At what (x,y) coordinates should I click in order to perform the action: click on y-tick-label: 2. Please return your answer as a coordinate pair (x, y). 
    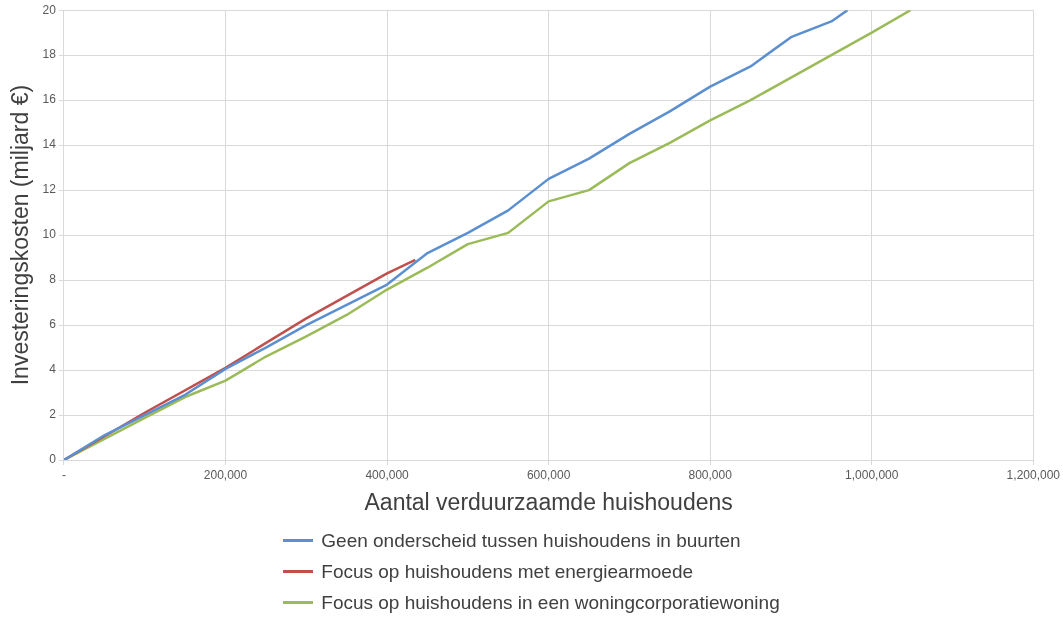
    Looking at the image, I should click on (53, 414).